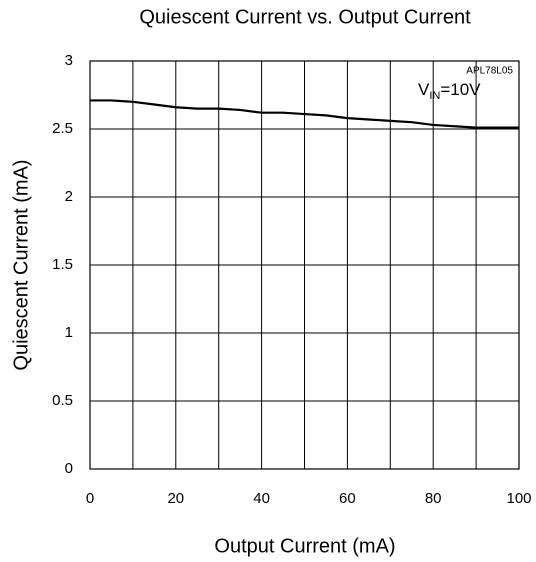 The width and height of the screenshot is (536, 562). What do you see at coordinates (62, 400) in the screenshot?
I see `y-tick-label: 0.5` at bounding box center [62, 400].